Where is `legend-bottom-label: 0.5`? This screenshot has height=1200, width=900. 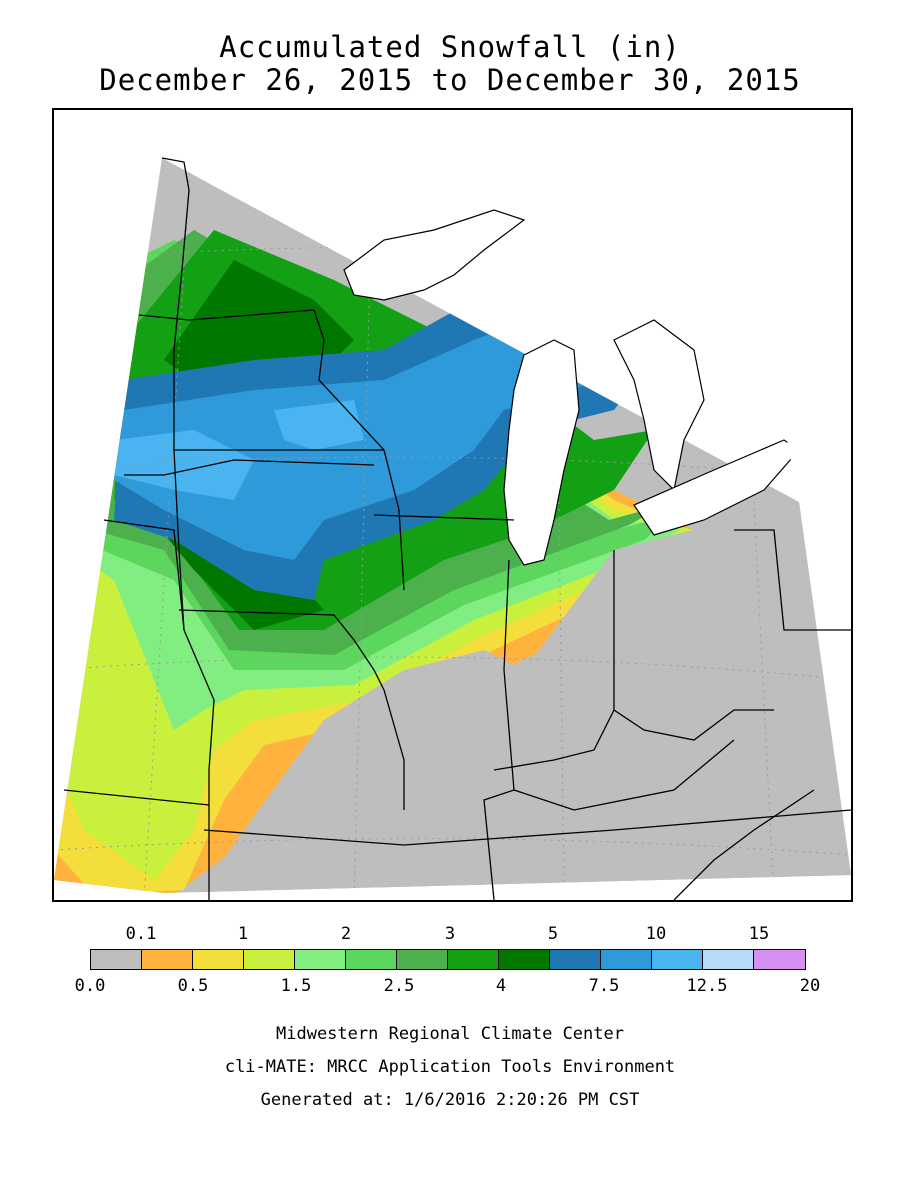
legend-bottom-label: 0.5 is located at coordinates (193, 986).